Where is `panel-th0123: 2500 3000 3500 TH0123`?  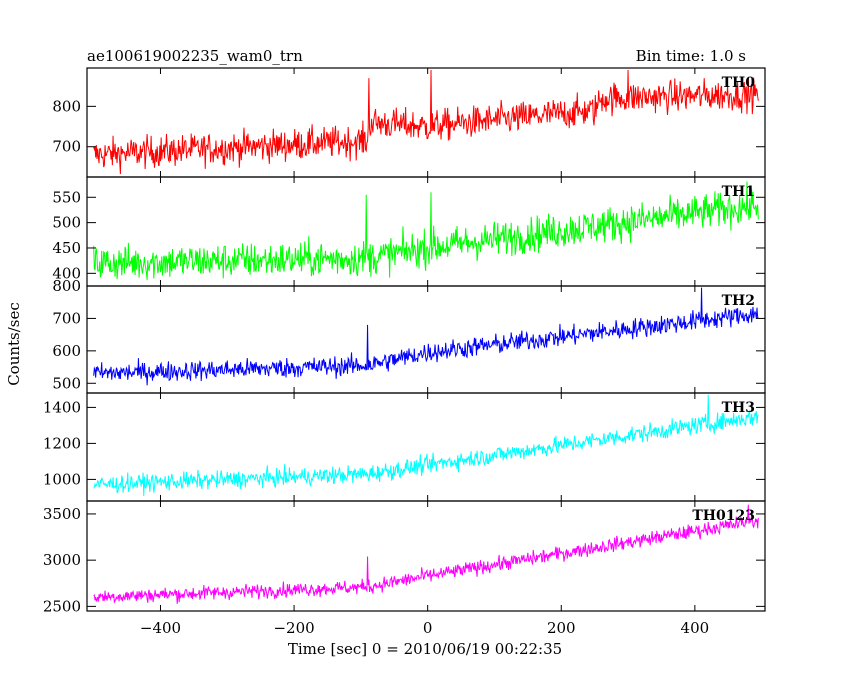 panel-th0123: 2500 3000 3500 TH0123 is located at coordinates (404, 557).